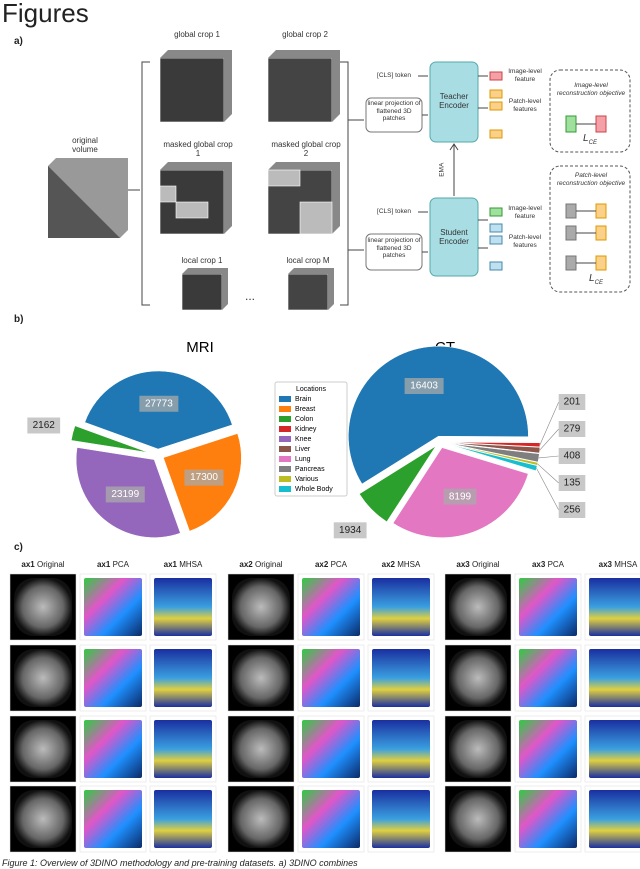 This screenshot has height=869, width=640. What do you see at coordinates (350, 530) in the screenshot?
I see `value-label: 1934` at bounding box center [350, 530].